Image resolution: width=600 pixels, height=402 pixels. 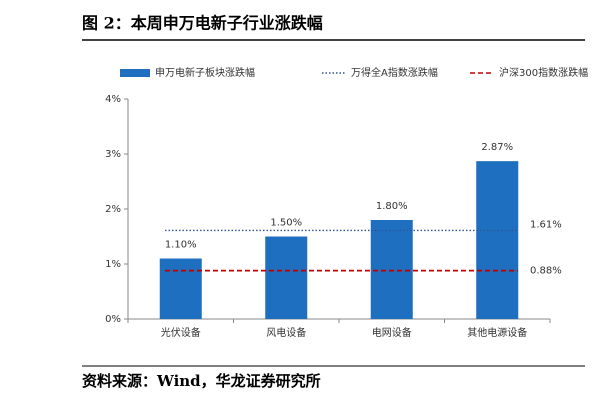 I want to click on y-tick-label: 3%, so click(x=113, y=154).